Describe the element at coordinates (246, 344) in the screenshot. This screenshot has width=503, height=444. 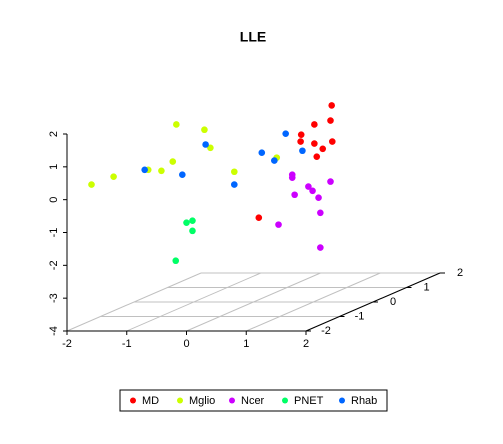
I see `x-tick-label: 1` at that location.